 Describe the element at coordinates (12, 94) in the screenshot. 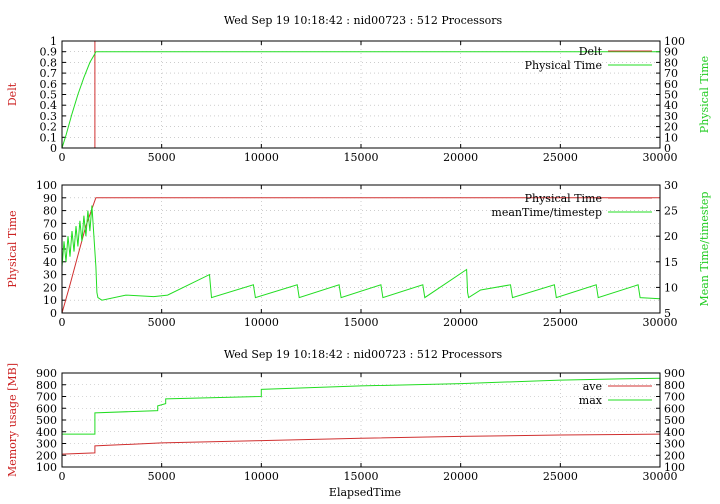

I see `y-left-axis-label: Delt` at that location.